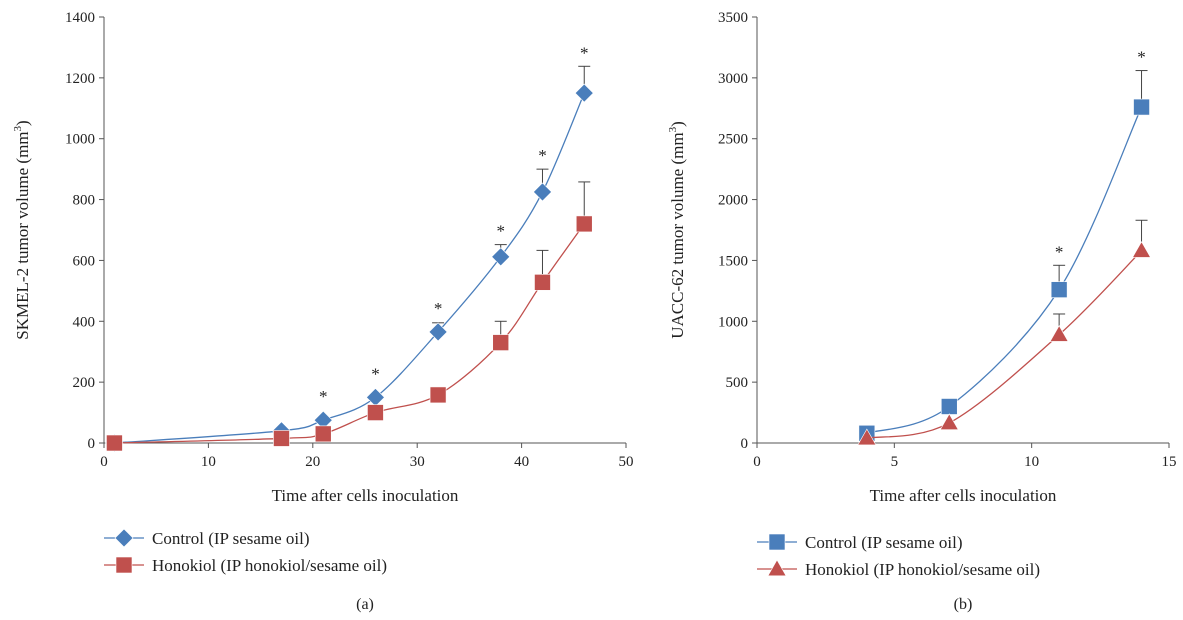 The height and width of the screenshot is (620, 1183). What do you see at coordinates (677, 235) in the screenshot?
I see `y-axis-title-main: UACC-62 tumor volume (mm` at bounding box center [677, 235].